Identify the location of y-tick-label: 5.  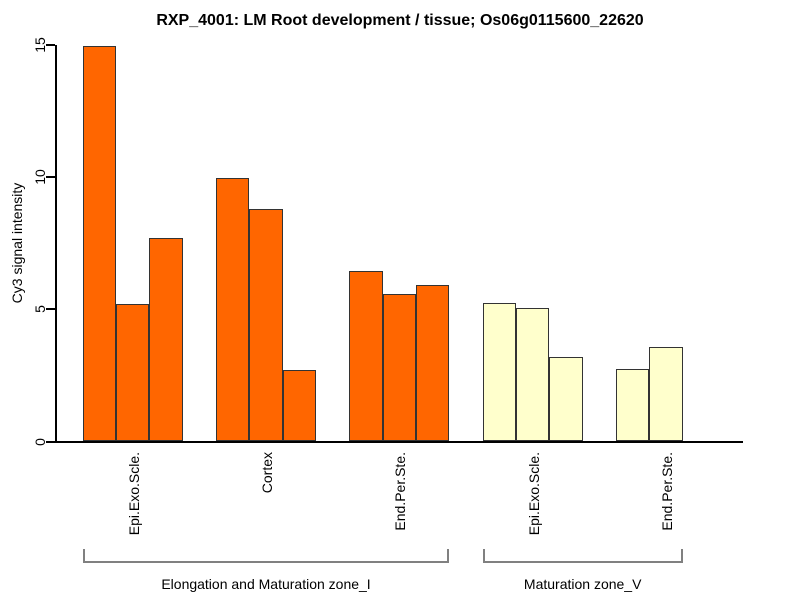
(40, 309).